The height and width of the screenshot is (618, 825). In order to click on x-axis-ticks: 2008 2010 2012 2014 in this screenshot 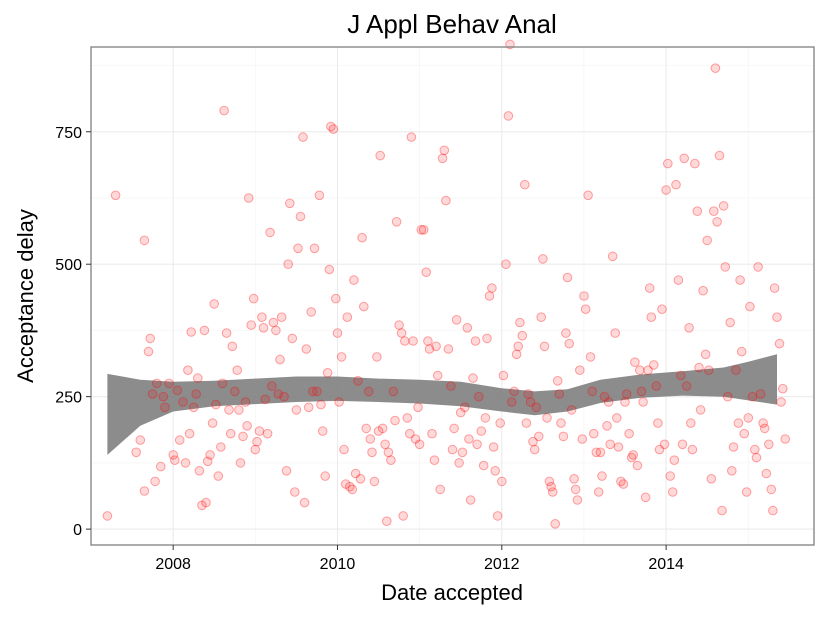, I will do `click(419, 559)`.